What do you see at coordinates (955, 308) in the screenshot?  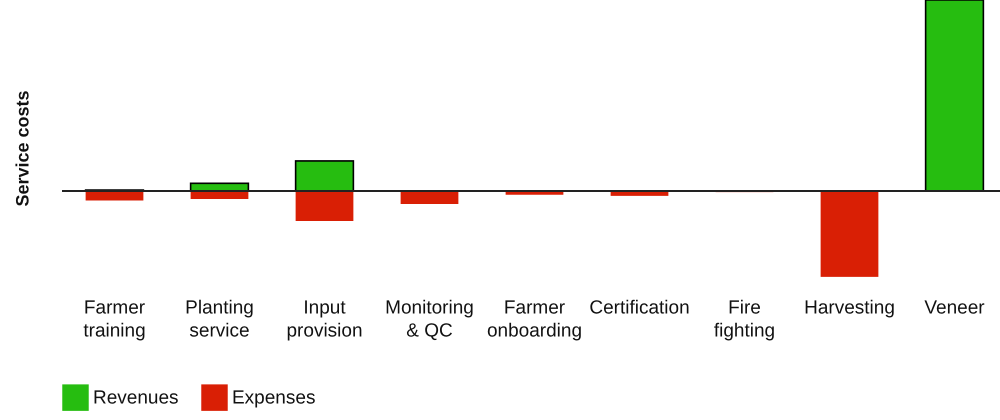 I see `x-tick-label: Veneer` at bounding box center [955, 308].